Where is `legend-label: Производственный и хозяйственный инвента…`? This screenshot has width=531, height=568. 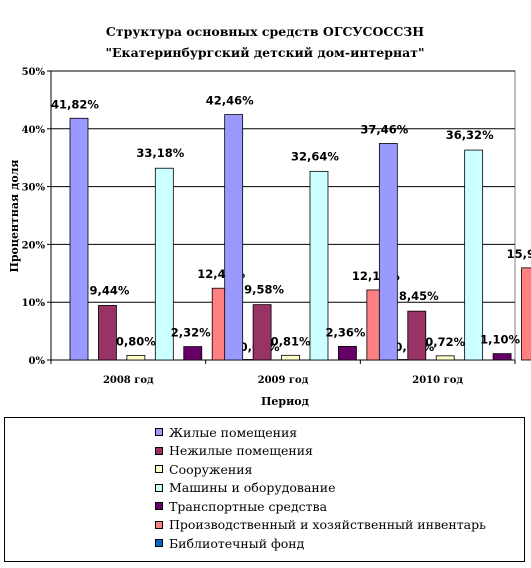 legend-label: Производственный и хозяйственный инвента… is located at coordinates (327, 525).